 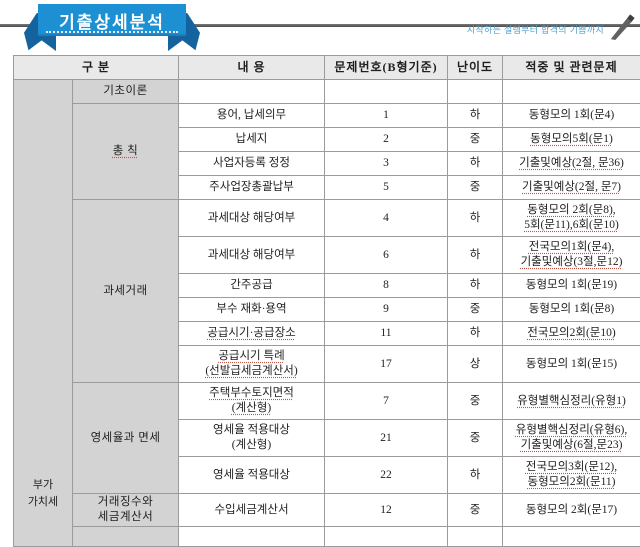 I want to click on question-number-cell: 2, so click(x=386, y=140).